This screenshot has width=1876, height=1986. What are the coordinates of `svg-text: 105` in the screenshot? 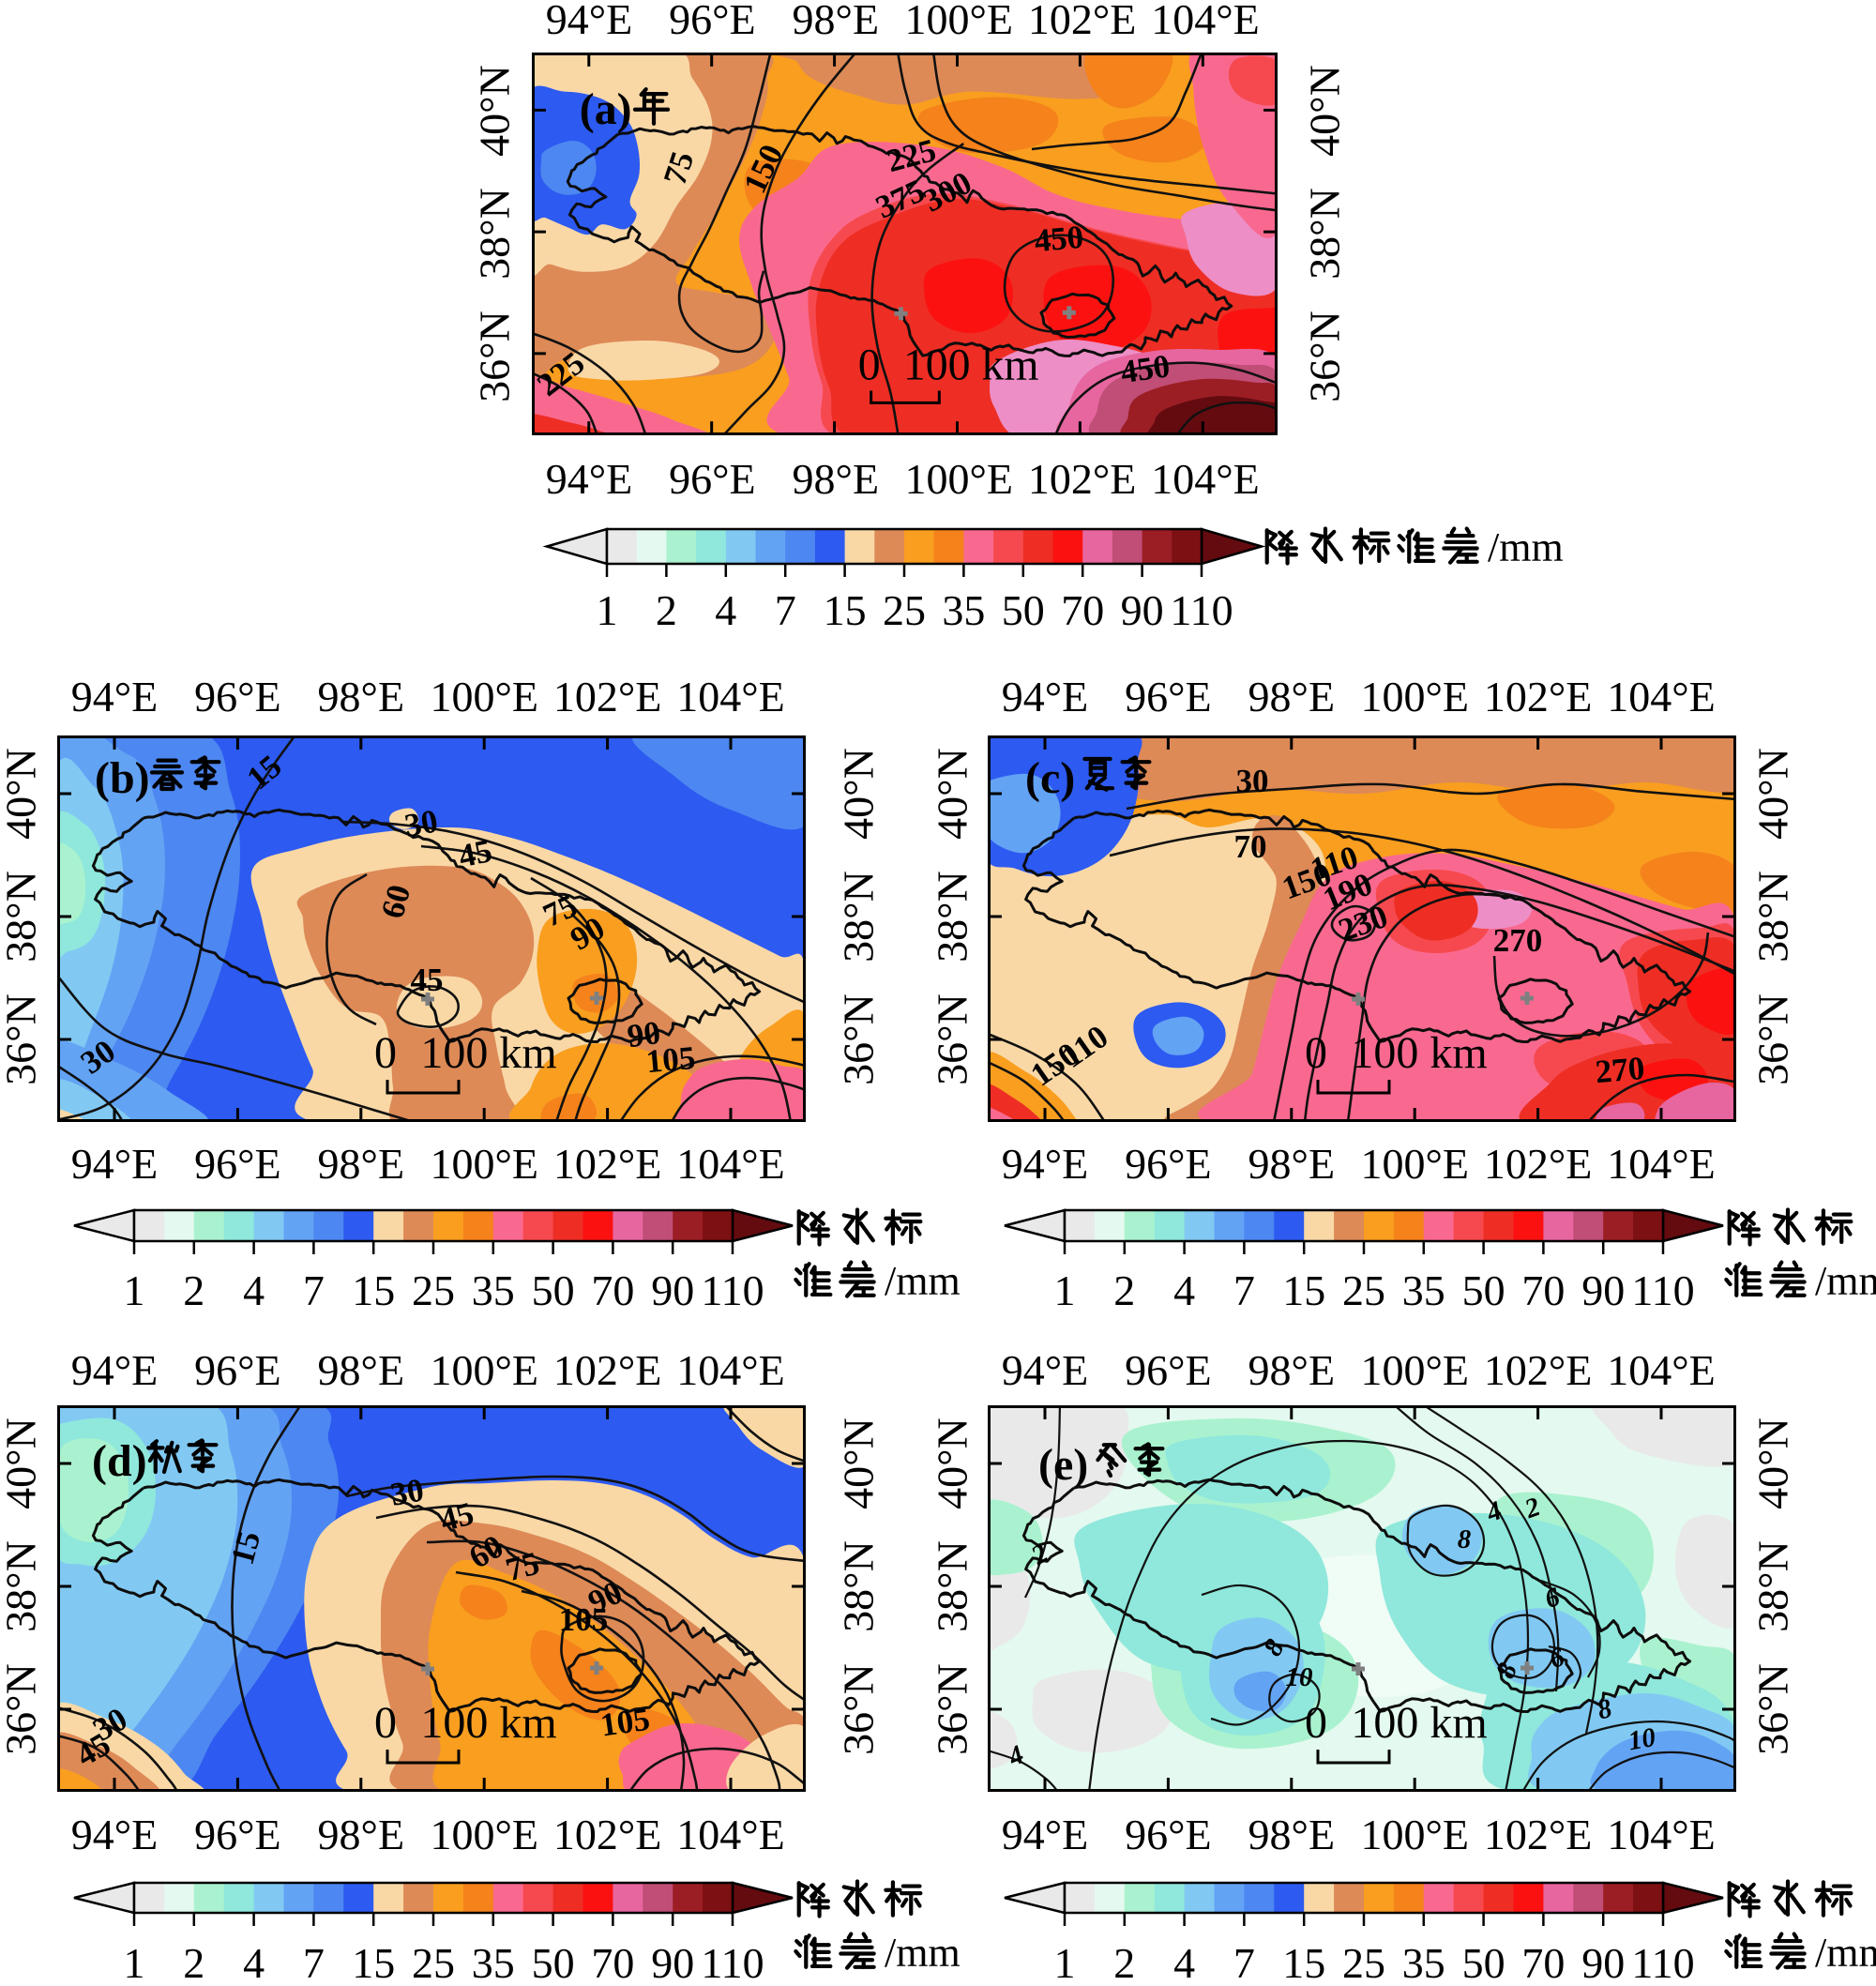 It's located at (670, 1059).